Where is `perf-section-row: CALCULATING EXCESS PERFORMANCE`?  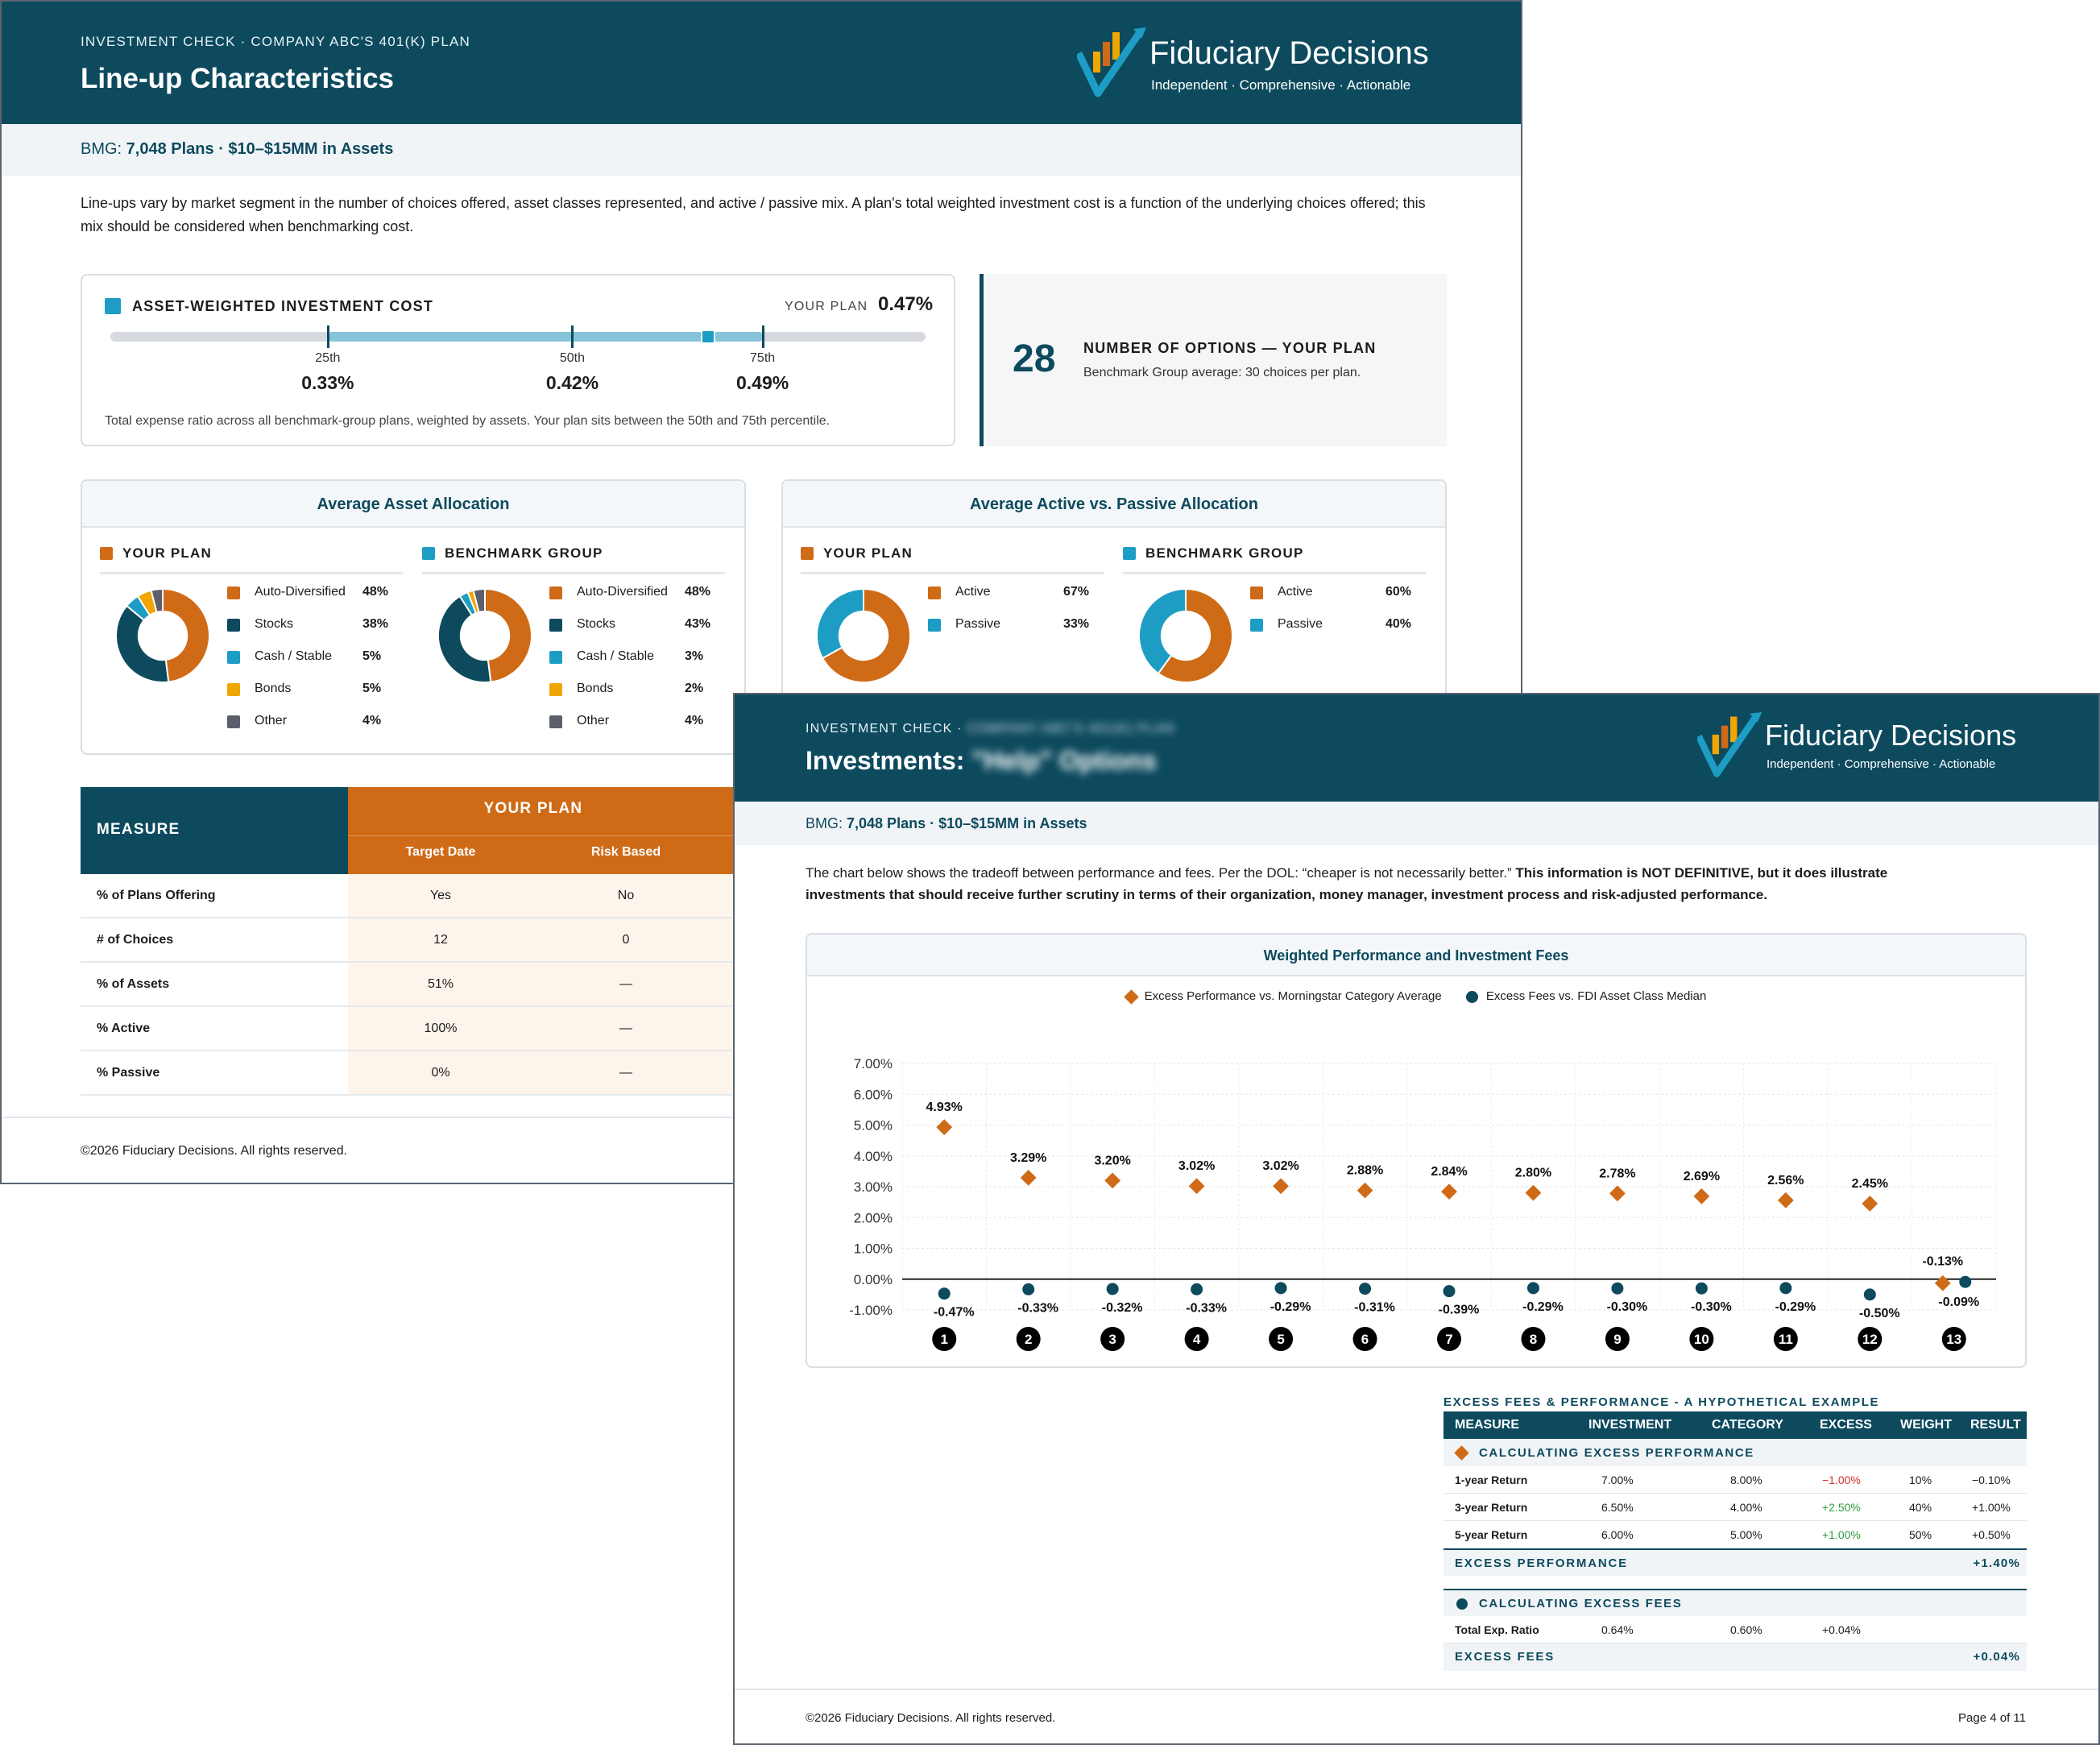
perf-section-row: CALCULATING EXCESS PERFORMANCE is located at coordinates (1735, 1452).